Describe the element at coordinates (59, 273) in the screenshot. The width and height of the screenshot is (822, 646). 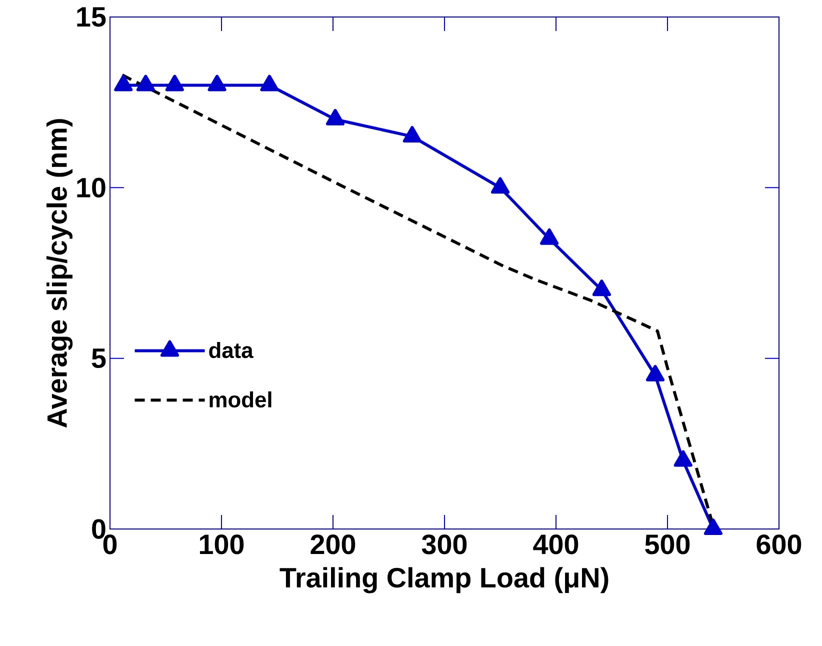
I see `y-axis-title: Average slip/cycle (nm)` at that location.